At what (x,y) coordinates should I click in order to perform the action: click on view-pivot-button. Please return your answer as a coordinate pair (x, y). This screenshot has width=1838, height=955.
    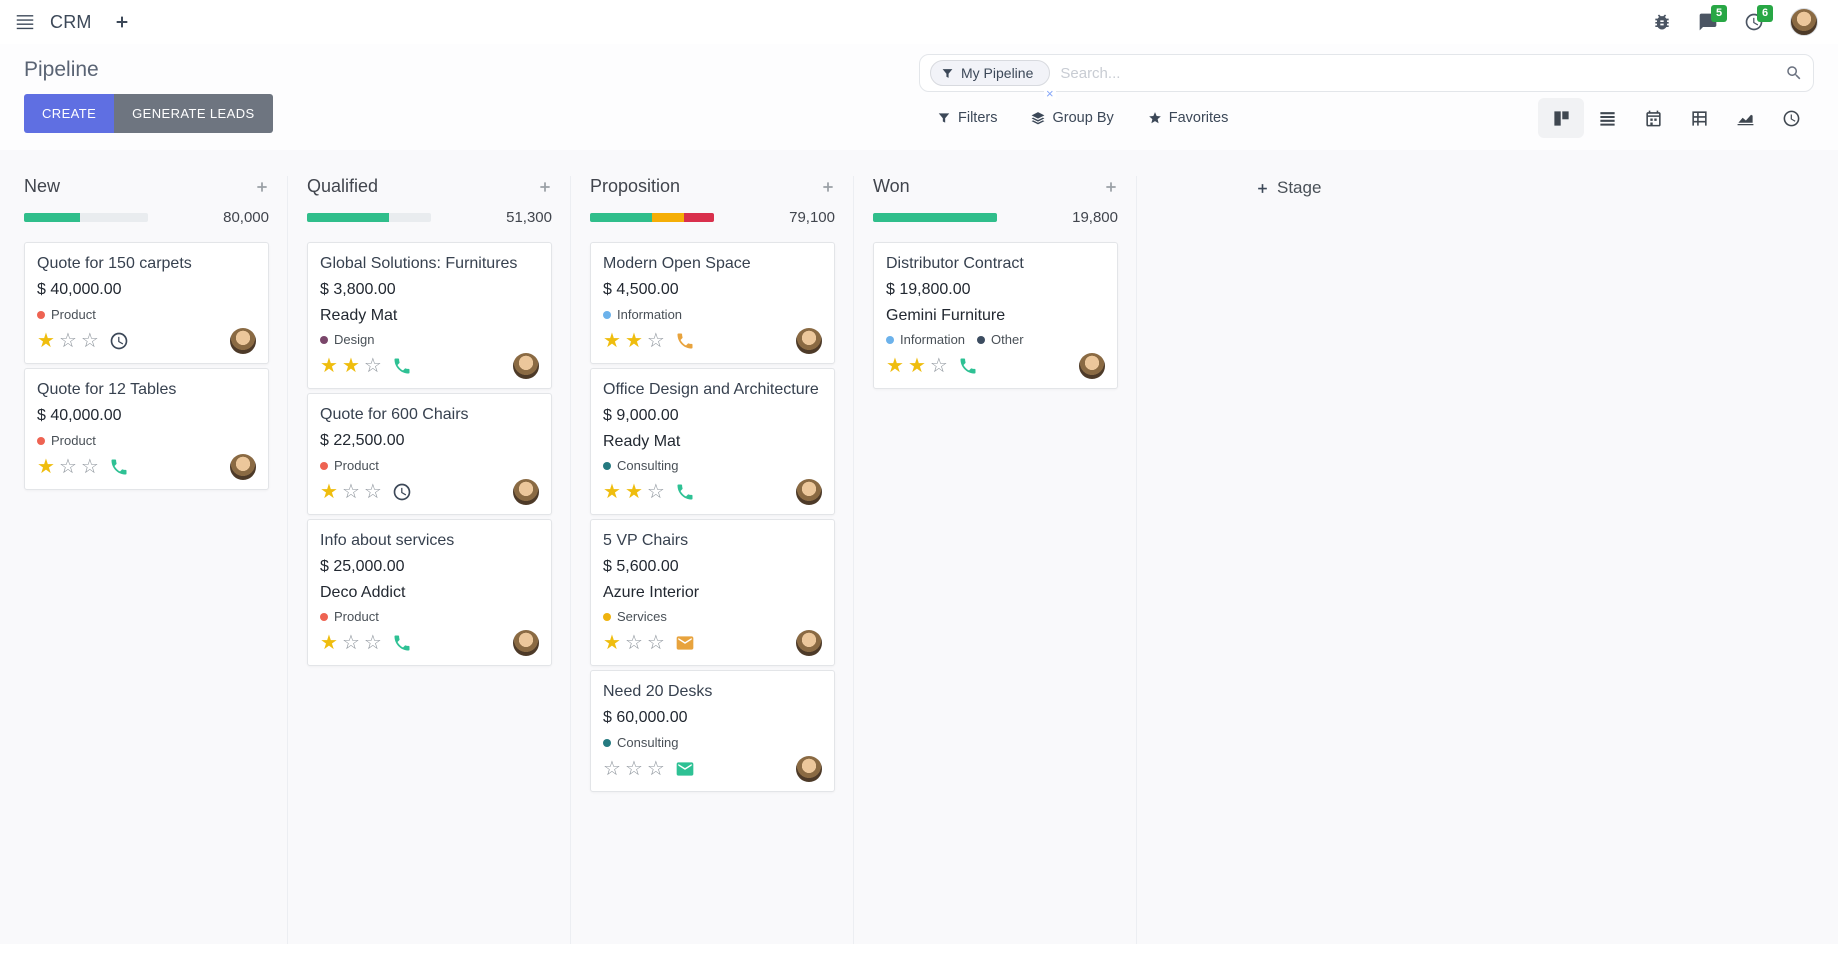
    Looking at the image, I should click on (1699, 118).